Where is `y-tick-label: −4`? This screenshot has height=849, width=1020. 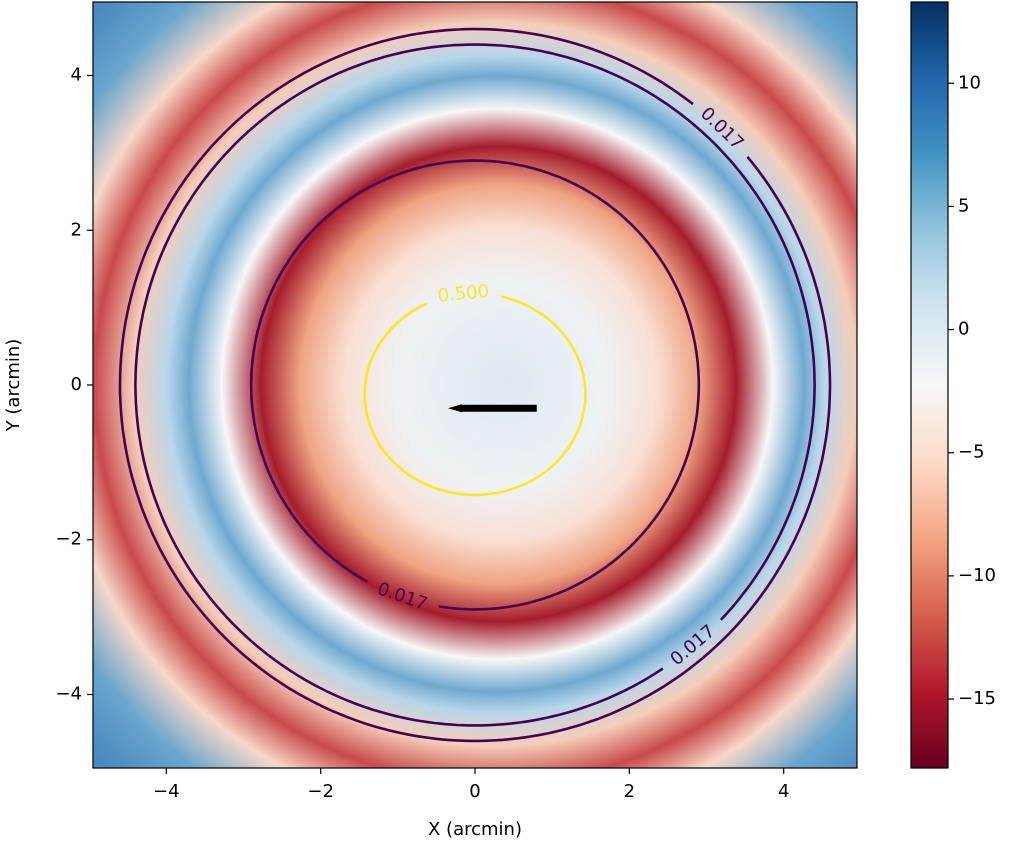 y-tick-label: −4 is located at coordinates (68, 693).